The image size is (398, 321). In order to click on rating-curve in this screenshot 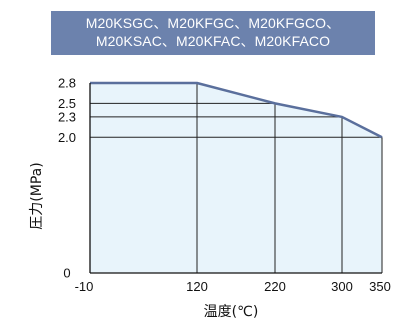, I will do `click(236, 110)`.